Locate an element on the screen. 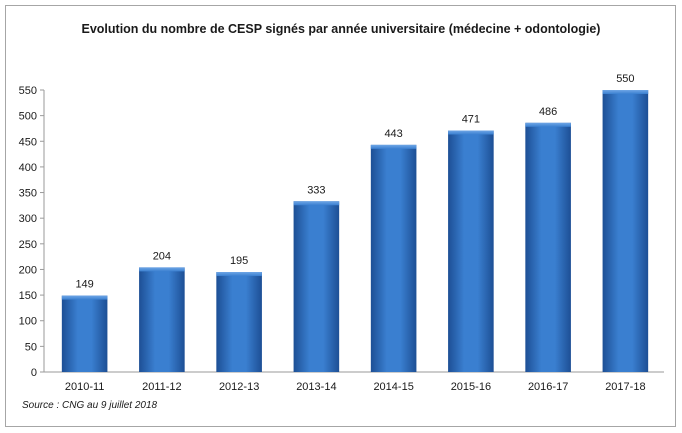 The image size is (682, 433). y-tick-label: 350 is located at coordinates (28, 194).